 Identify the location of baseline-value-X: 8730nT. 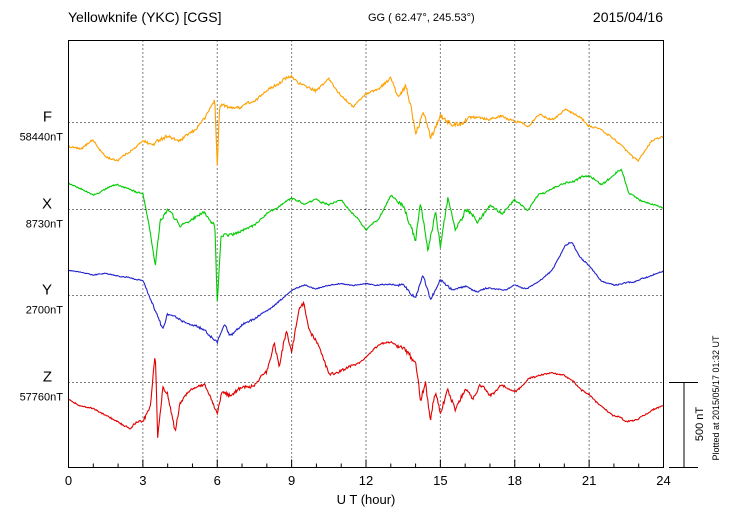
(45, 225).